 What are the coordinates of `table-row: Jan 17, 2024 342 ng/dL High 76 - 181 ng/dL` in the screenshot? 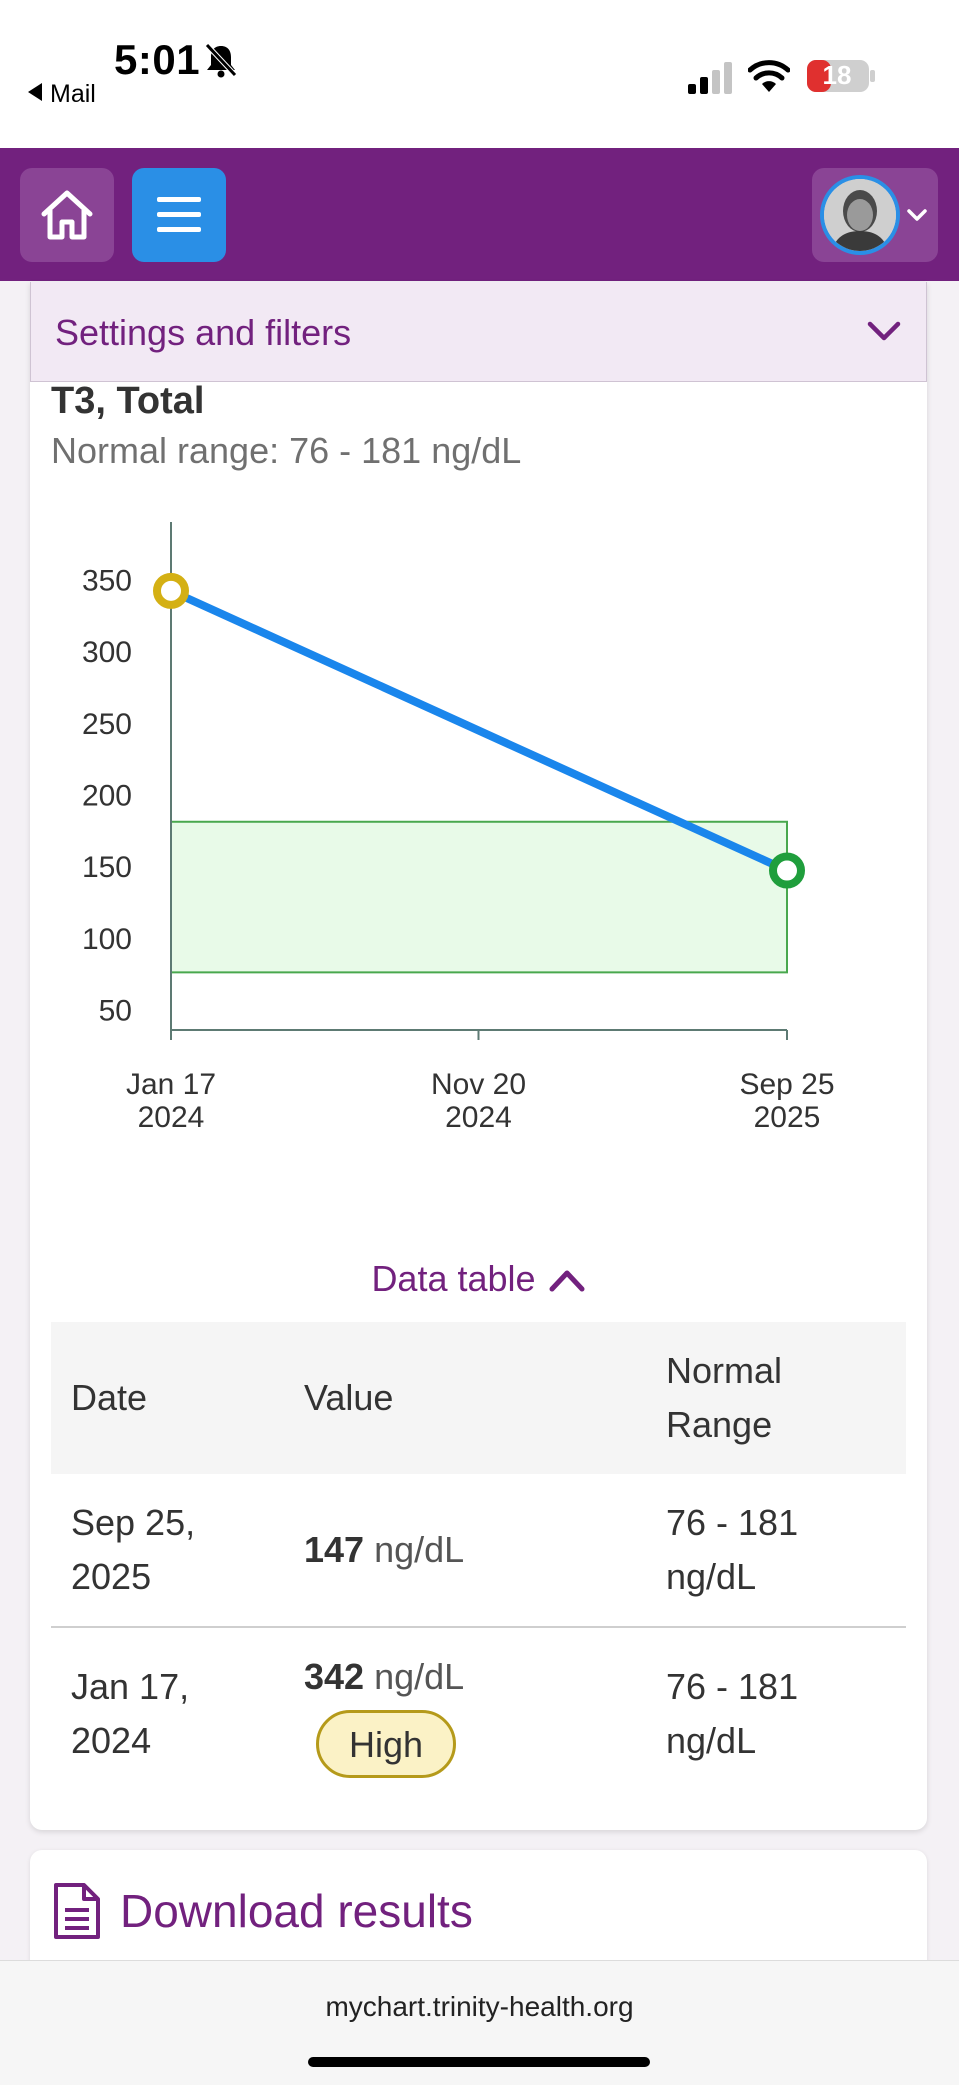 It's located at (478, 1713).